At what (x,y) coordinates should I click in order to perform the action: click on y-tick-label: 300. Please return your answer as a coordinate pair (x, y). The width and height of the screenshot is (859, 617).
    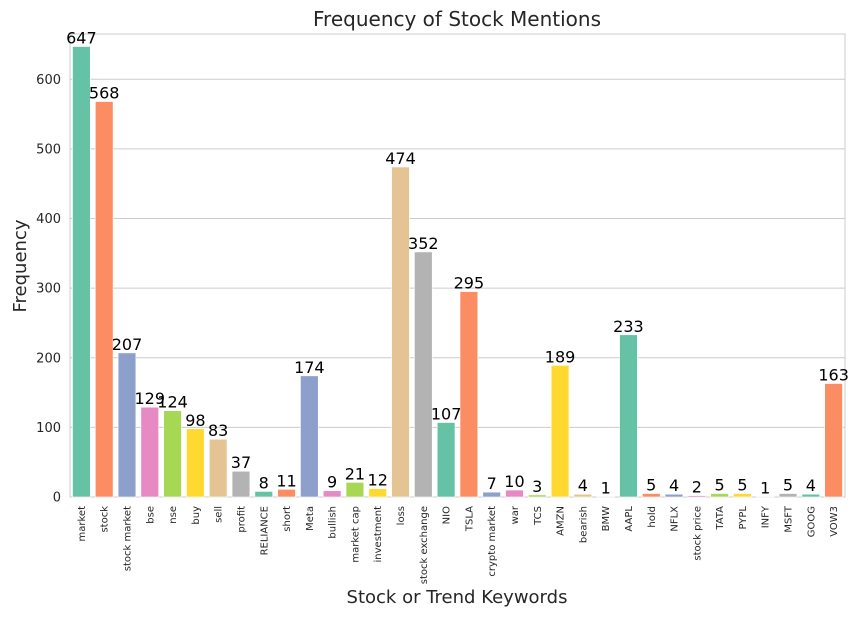
    Looking at the image, I should click on (48, 289).